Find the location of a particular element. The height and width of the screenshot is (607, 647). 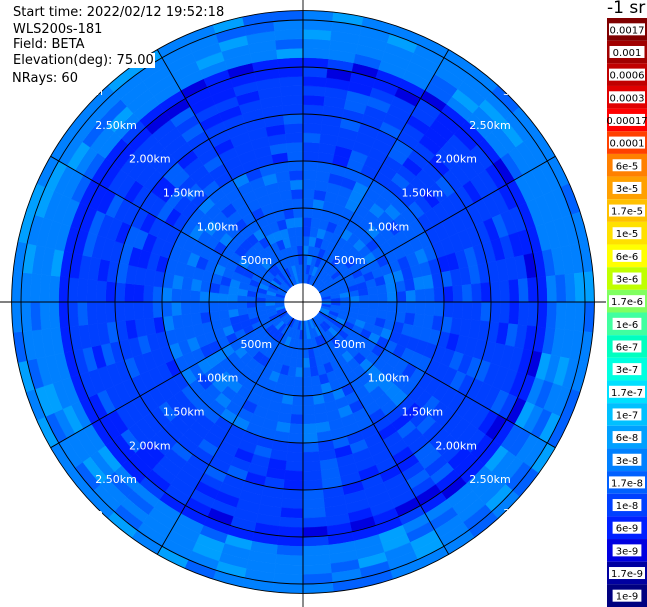

colorbar-title: -1 sr is located at coordinates (626, 9).